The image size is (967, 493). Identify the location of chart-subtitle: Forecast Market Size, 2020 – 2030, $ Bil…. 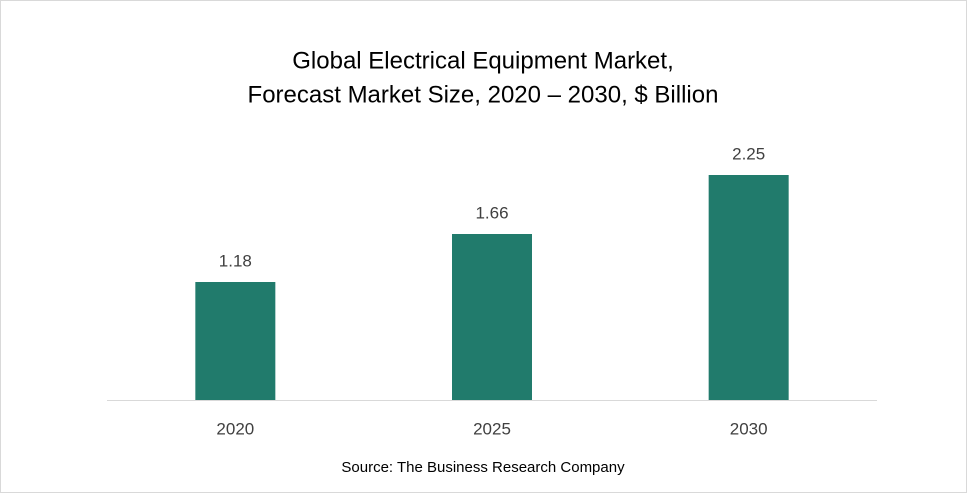
(483, 94).